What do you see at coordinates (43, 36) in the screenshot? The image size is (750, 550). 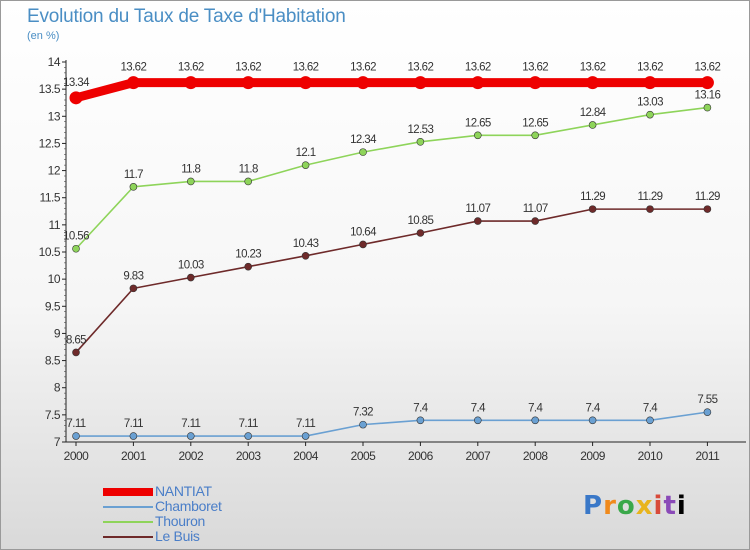 I see `chart-subtitle: (en %)` at bounding box center [43, 36].